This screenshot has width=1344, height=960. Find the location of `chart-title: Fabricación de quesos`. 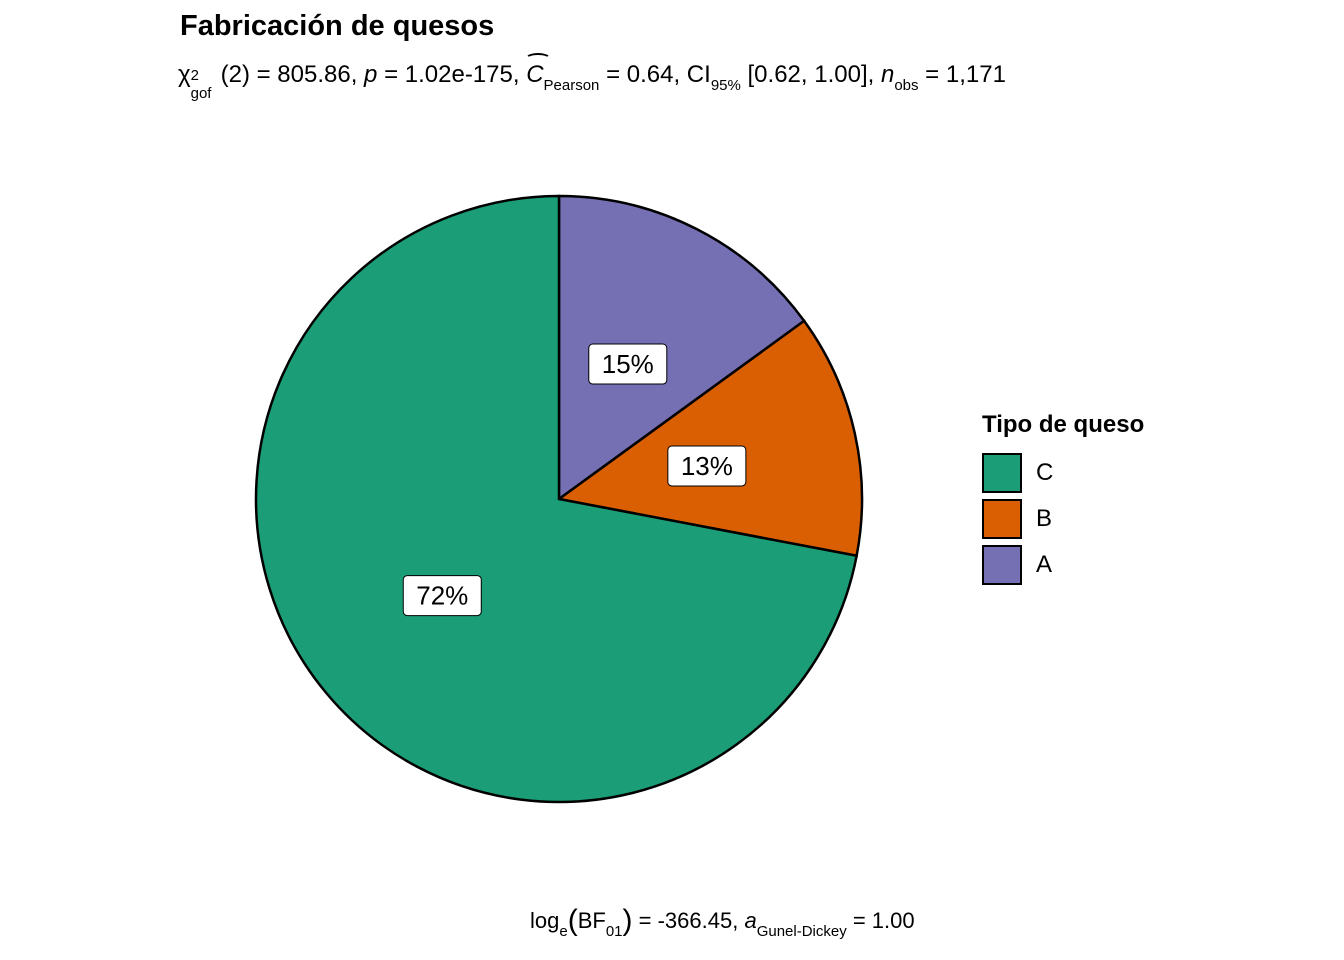

chart-title: Fabricación de quesos is located at coordinates (337, 26).